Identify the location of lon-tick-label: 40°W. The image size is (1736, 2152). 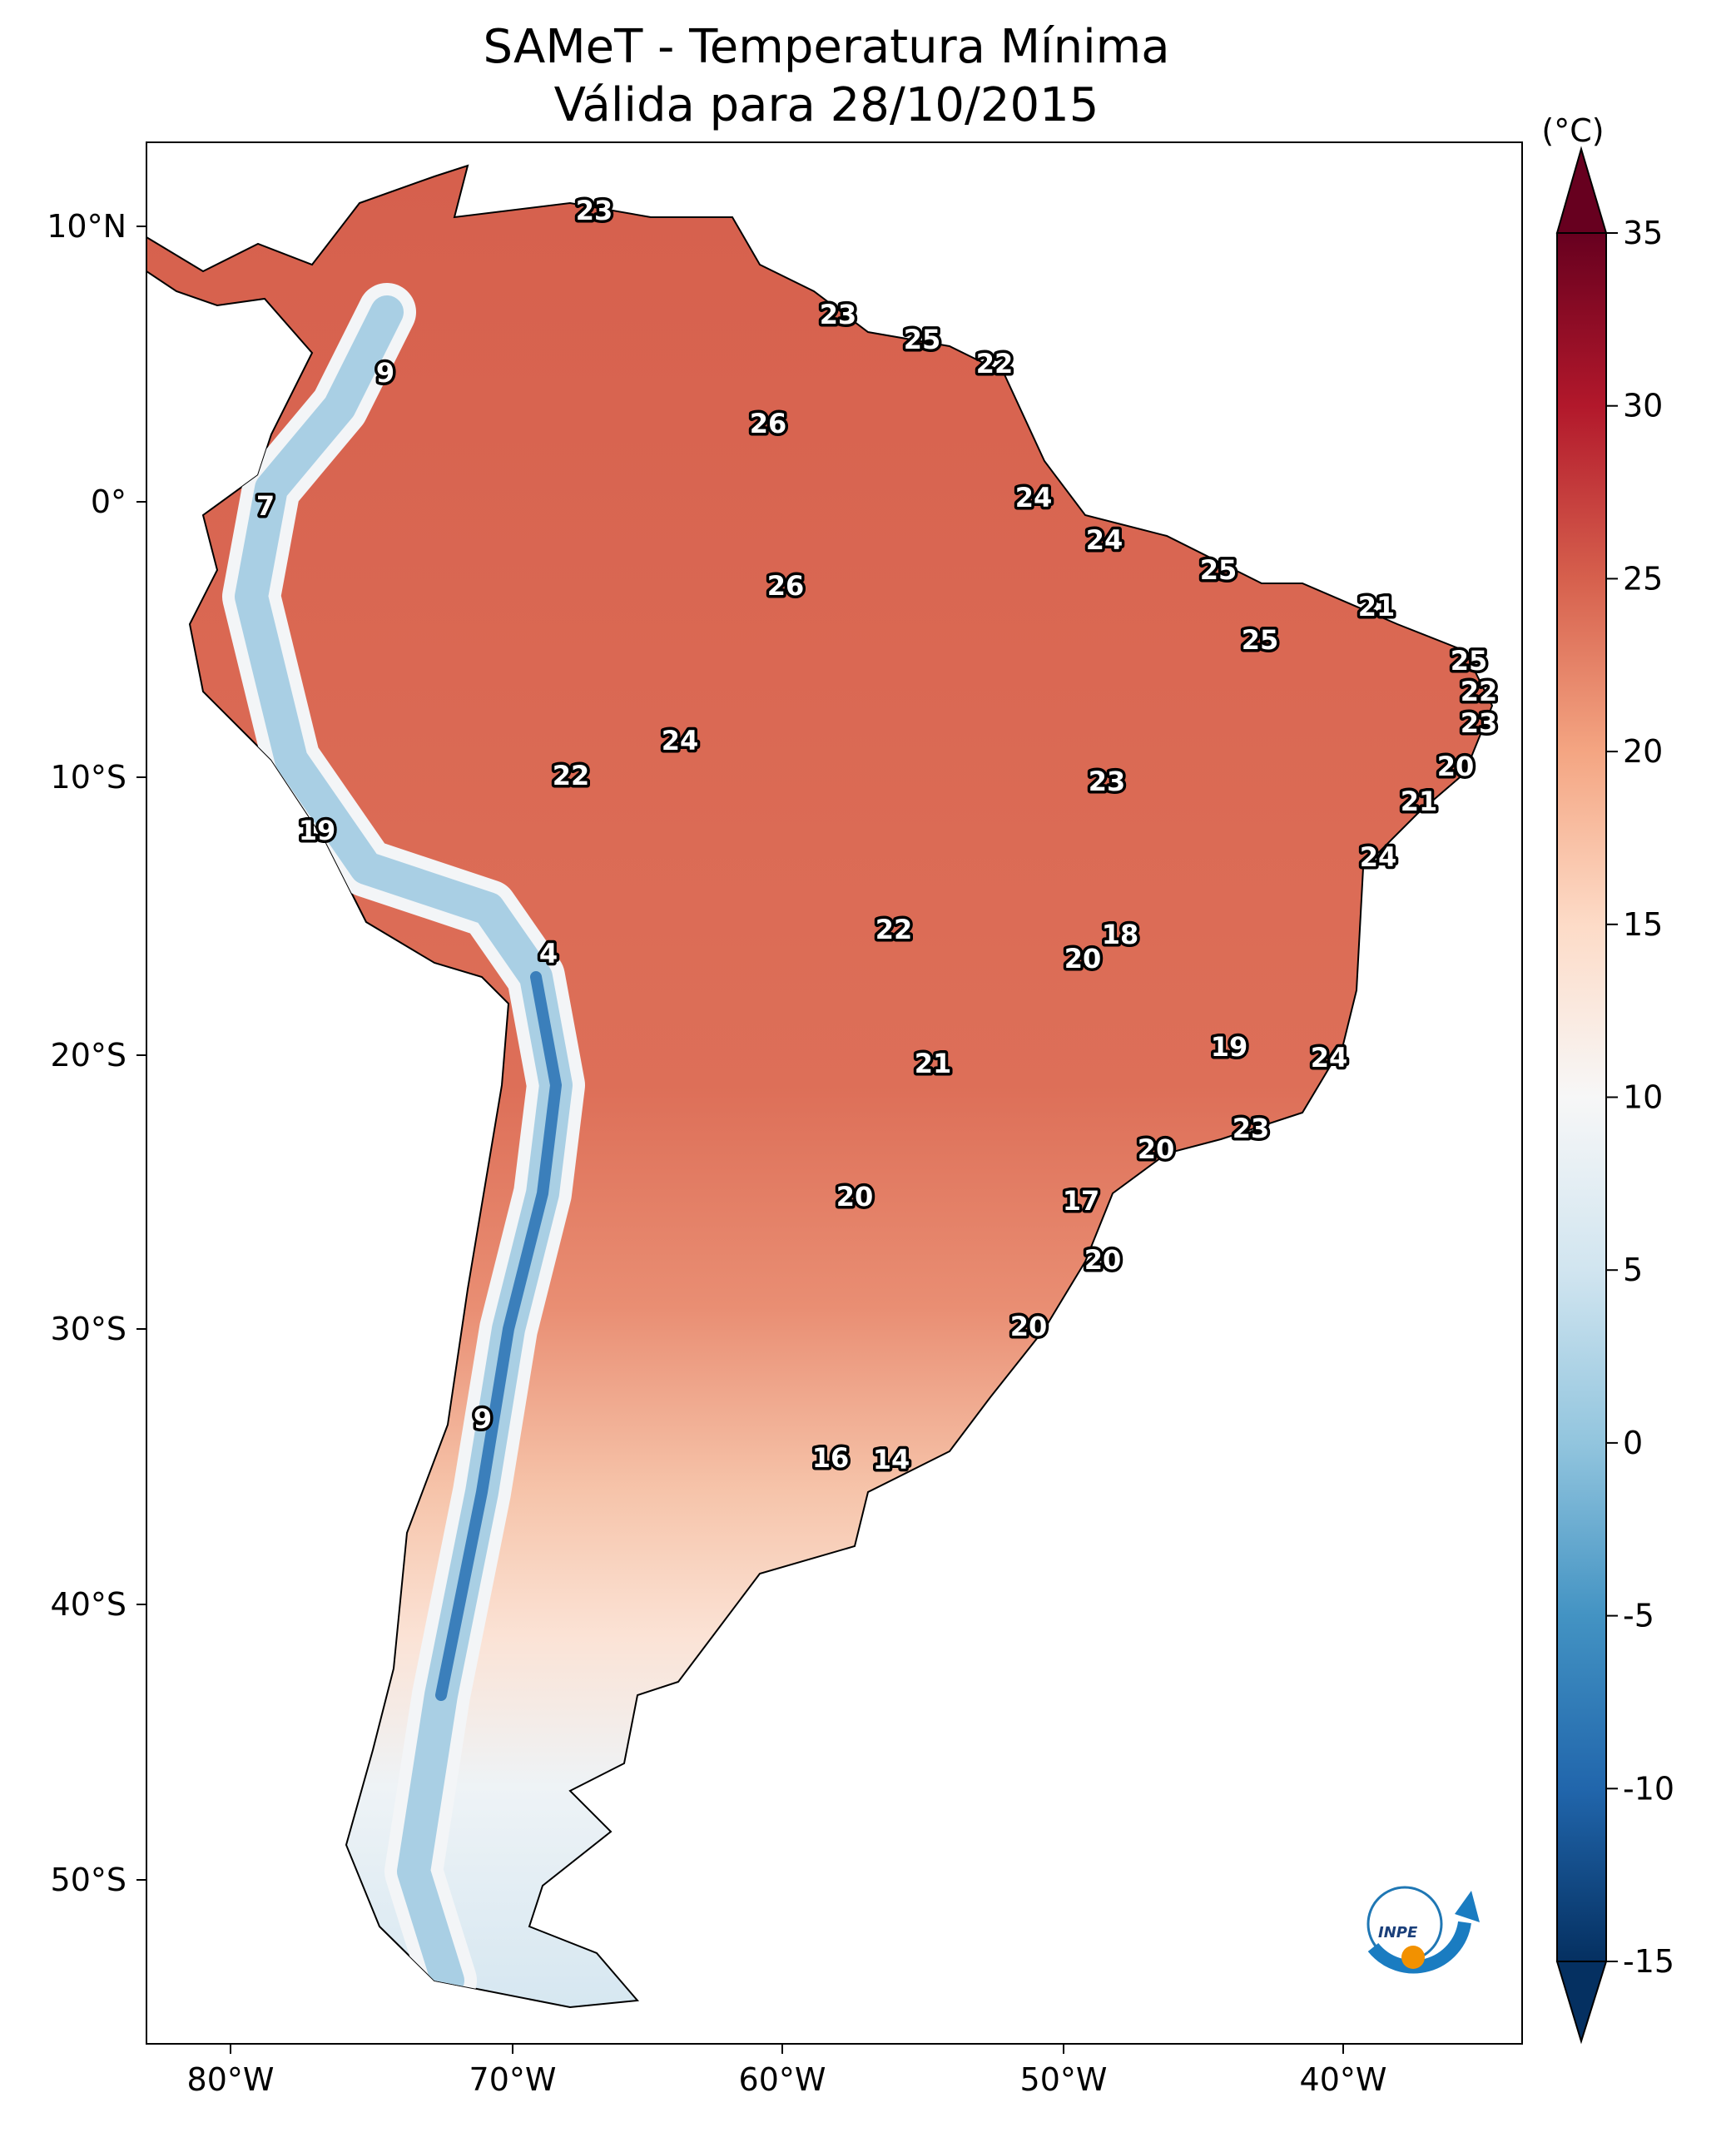
(1343, 2079).